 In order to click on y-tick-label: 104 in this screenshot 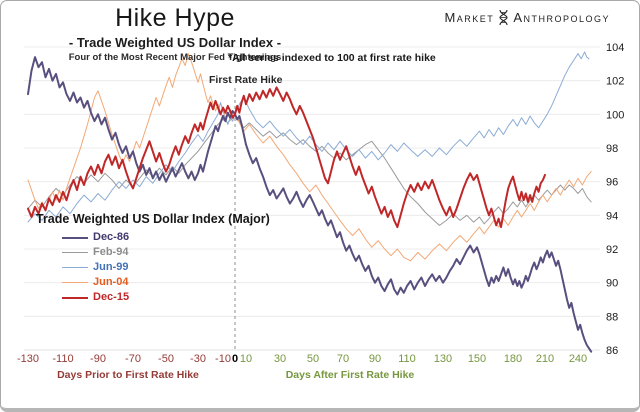, I will do `click(615, 48)`.